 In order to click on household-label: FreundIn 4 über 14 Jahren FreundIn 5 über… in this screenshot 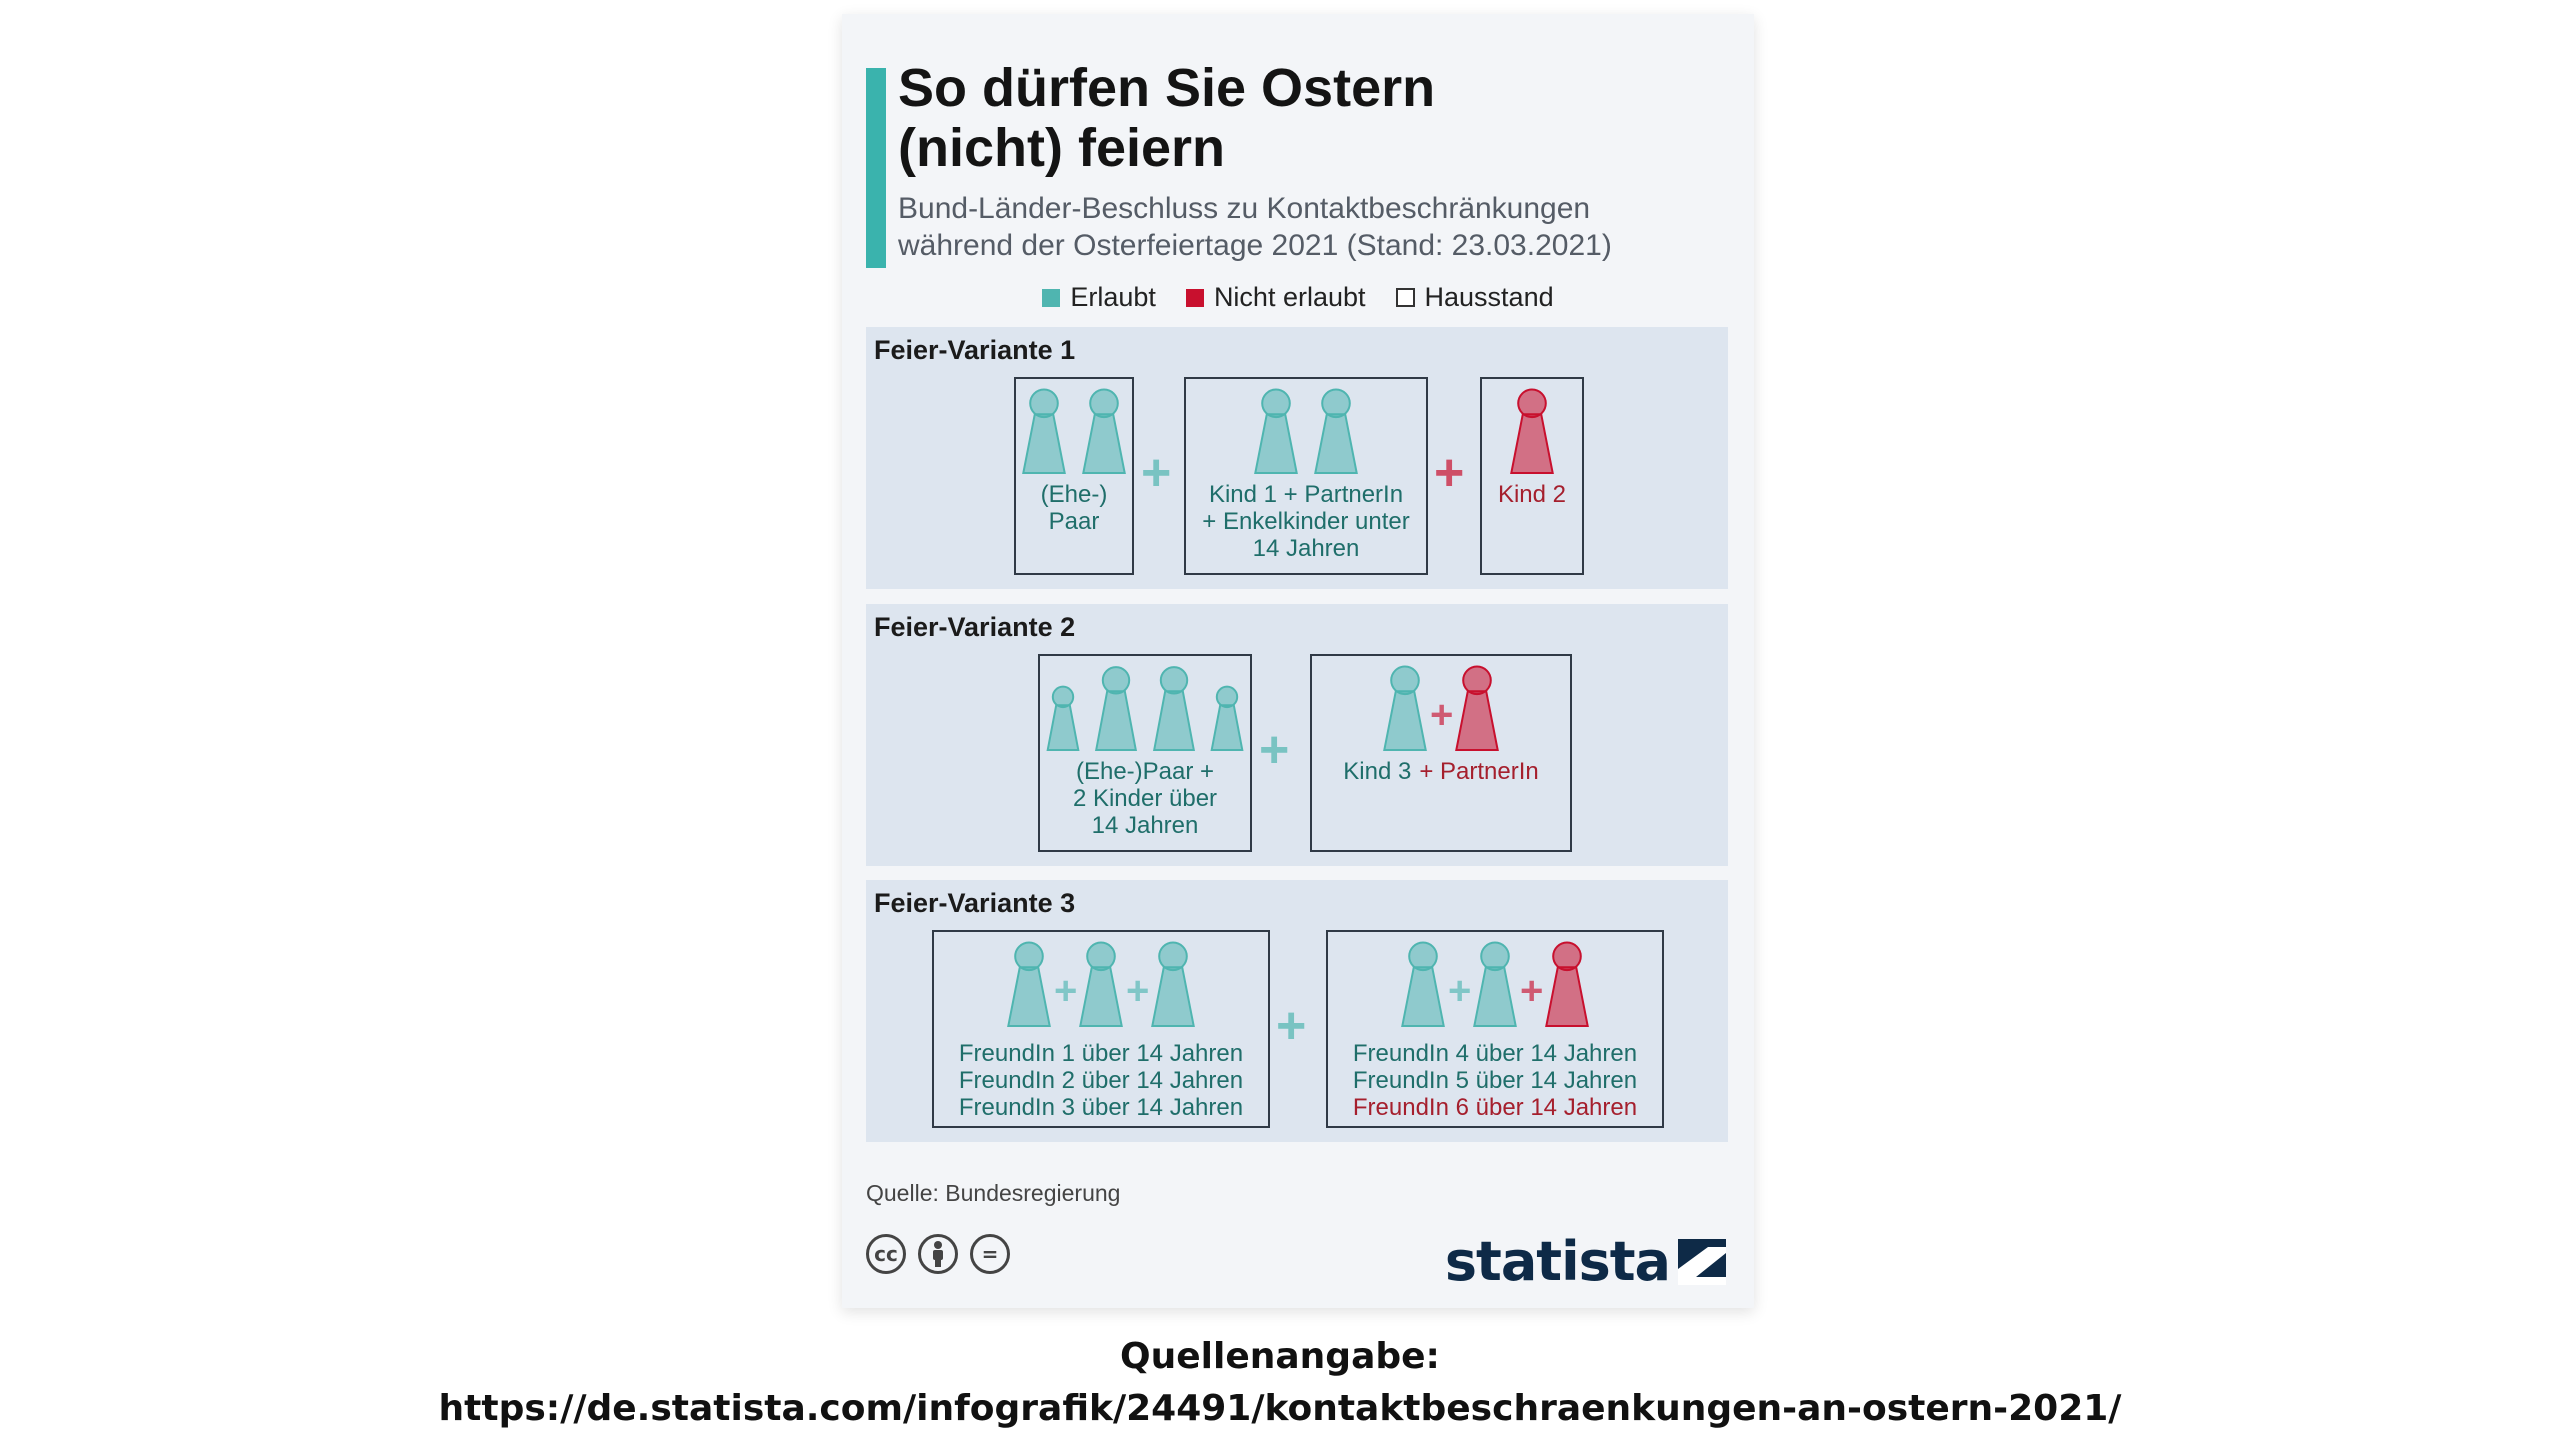, I will do `click(1495, 1080)`.